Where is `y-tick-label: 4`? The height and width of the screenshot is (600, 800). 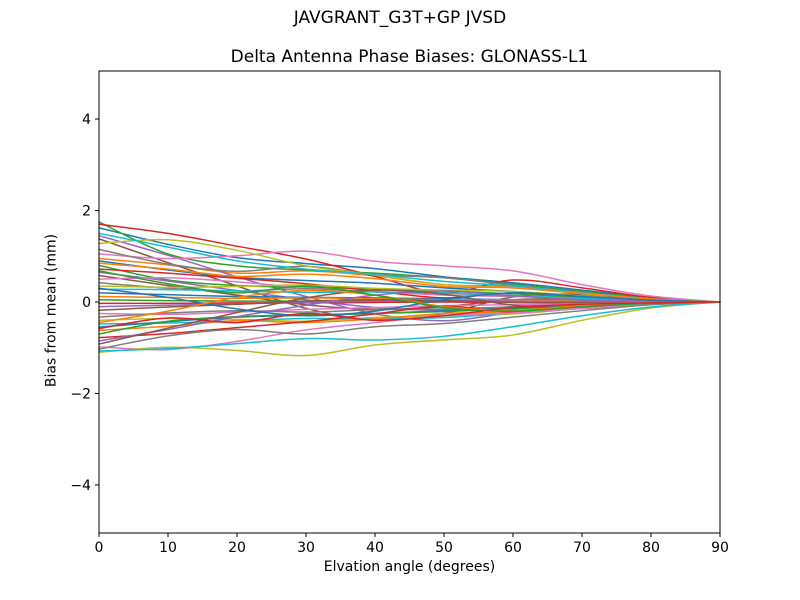
y-tick-label: 4 is located at coordinates (86, 120).